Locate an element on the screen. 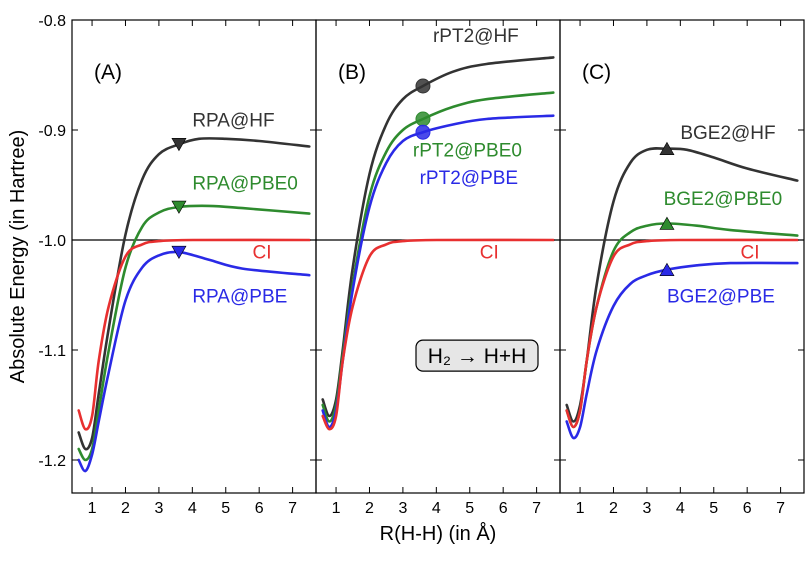 The width and height of the screenshot is (812, 562). series-label: RPA@HF is located at coordinates (233, 121).